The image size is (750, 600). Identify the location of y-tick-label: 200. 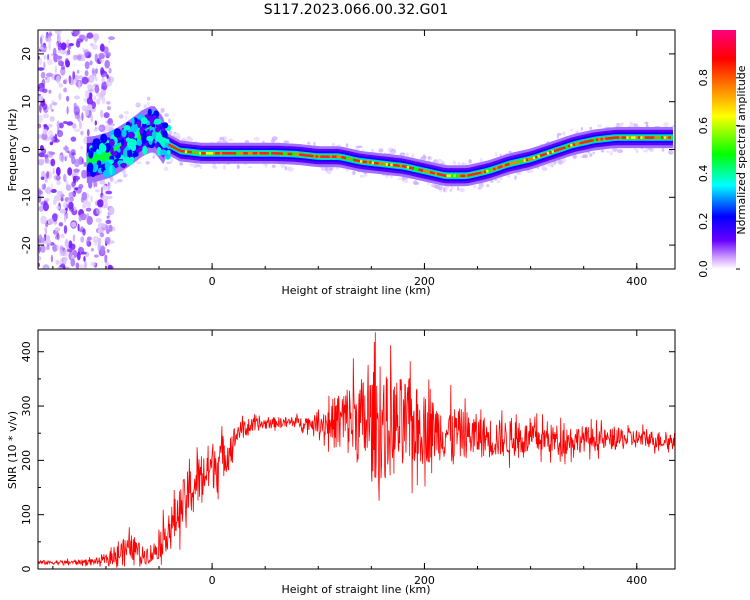
(26, 460).